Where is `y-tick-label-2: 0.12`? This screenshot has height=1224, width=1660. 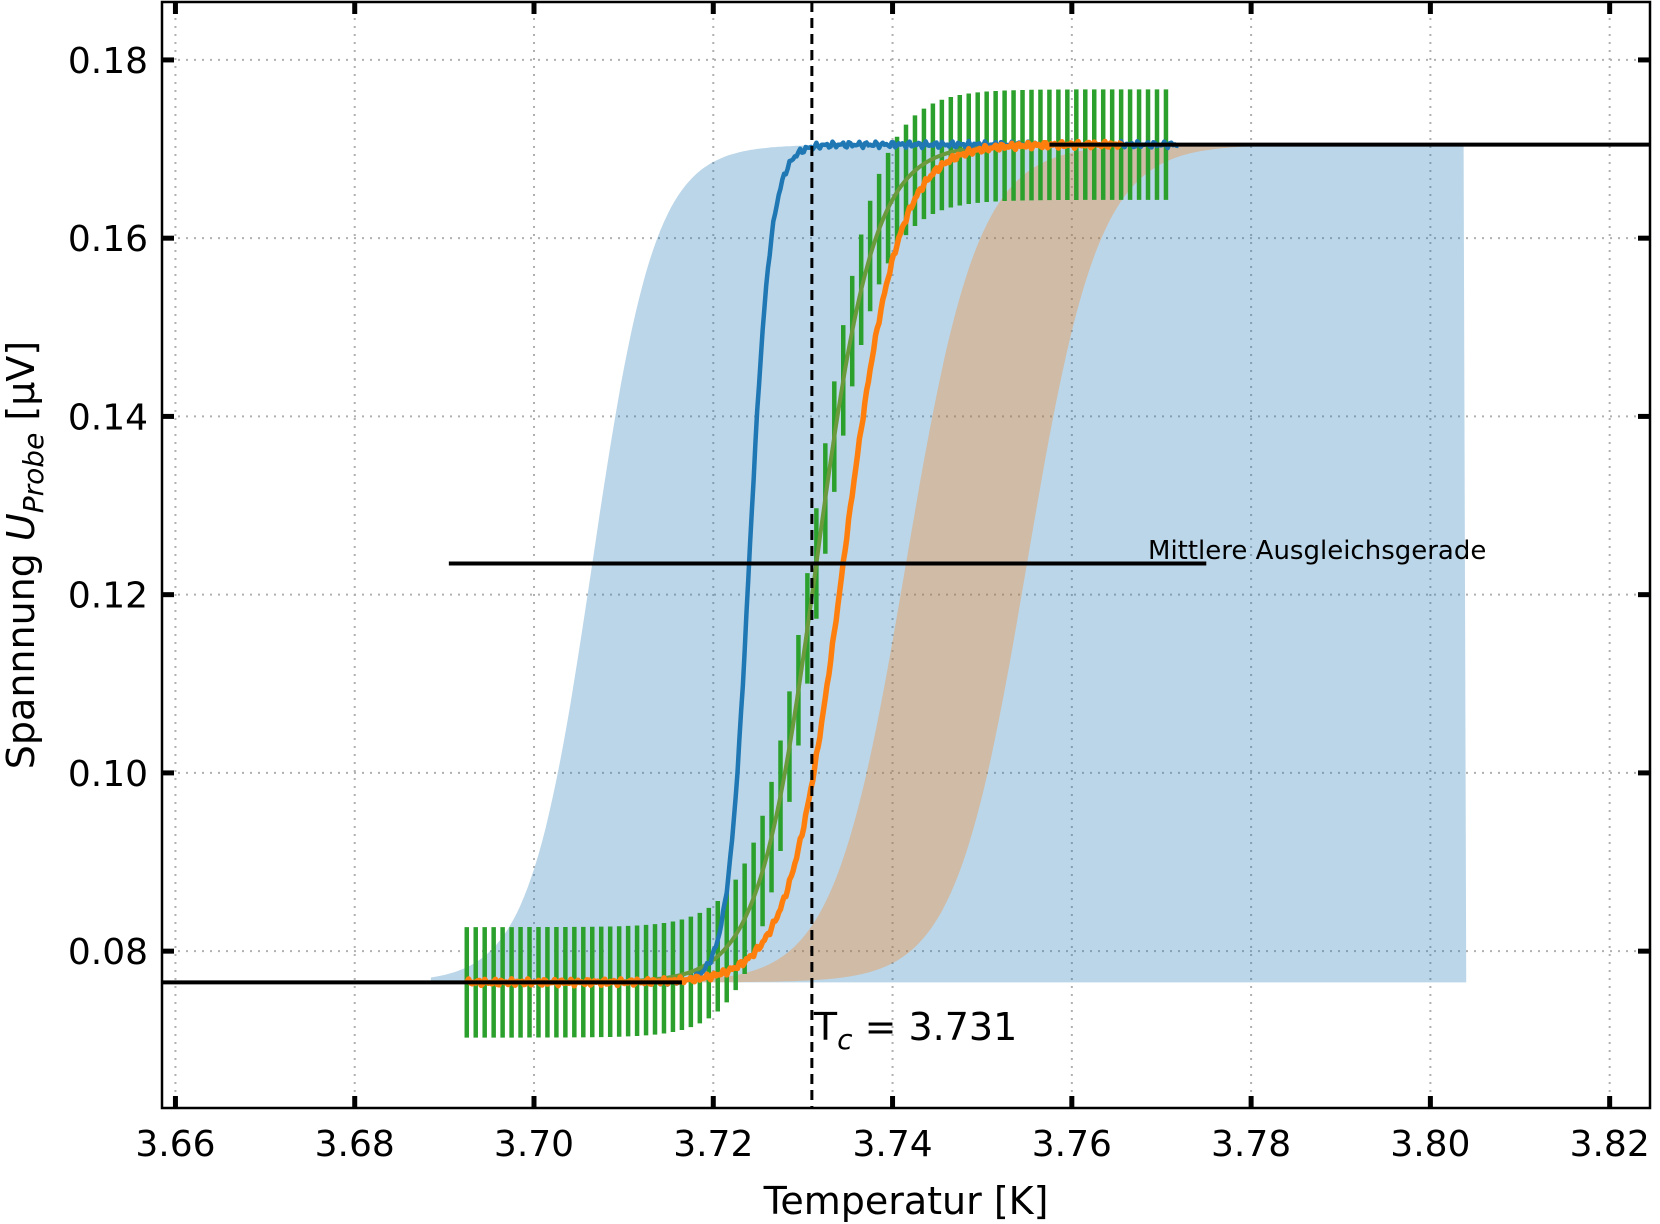
y-tick-label-2: 0.12 is located at coordinates (108, 596).